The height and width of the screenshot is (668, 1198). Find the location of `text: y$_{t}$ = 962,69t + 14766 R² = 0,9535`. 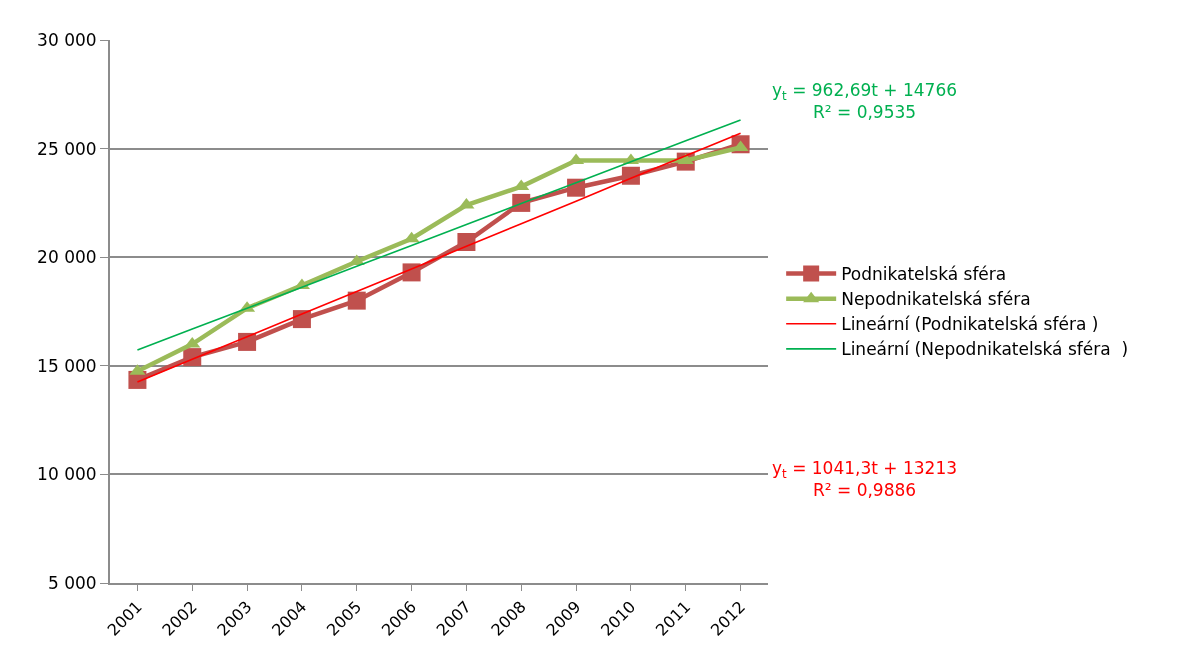

text: y$_{t}$ = 962,69t + 14766 R² = 0,9535 is located at coordinates (865, 101).